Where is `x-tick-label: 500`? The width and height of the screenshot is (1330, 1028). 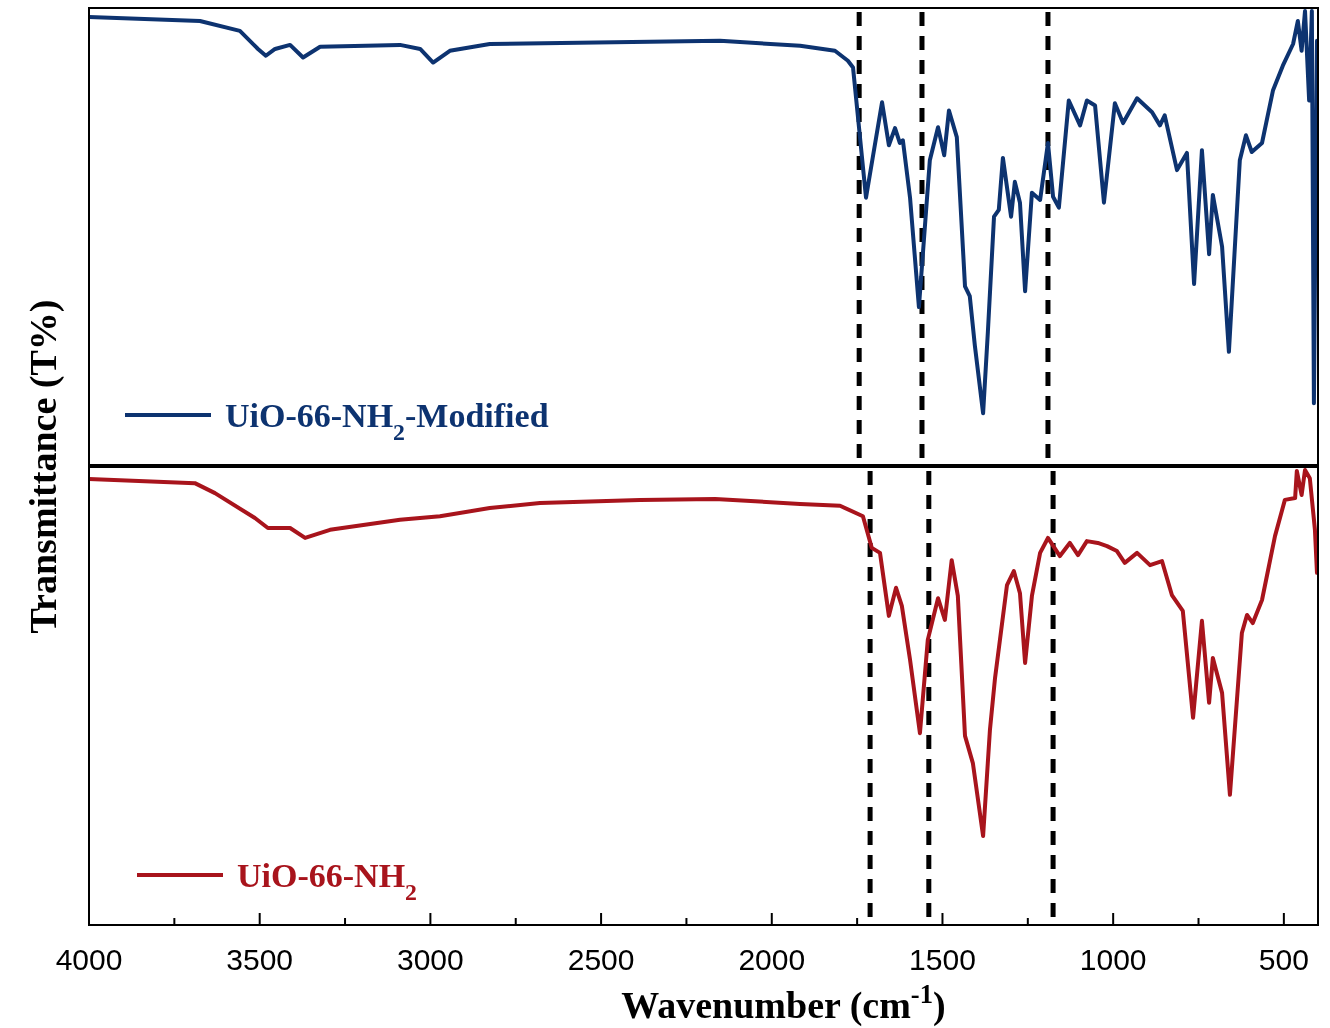 x-tick-label: 500 is located at coordinates (1283, 959).